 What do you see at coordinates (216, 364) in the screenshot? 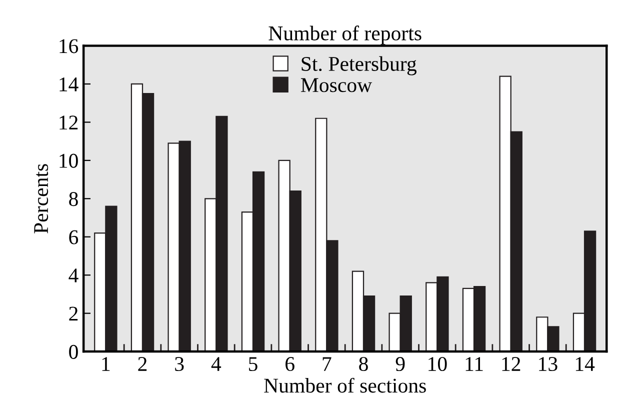
I see `x-tick-label: 4` at bounding box center [216, 364].